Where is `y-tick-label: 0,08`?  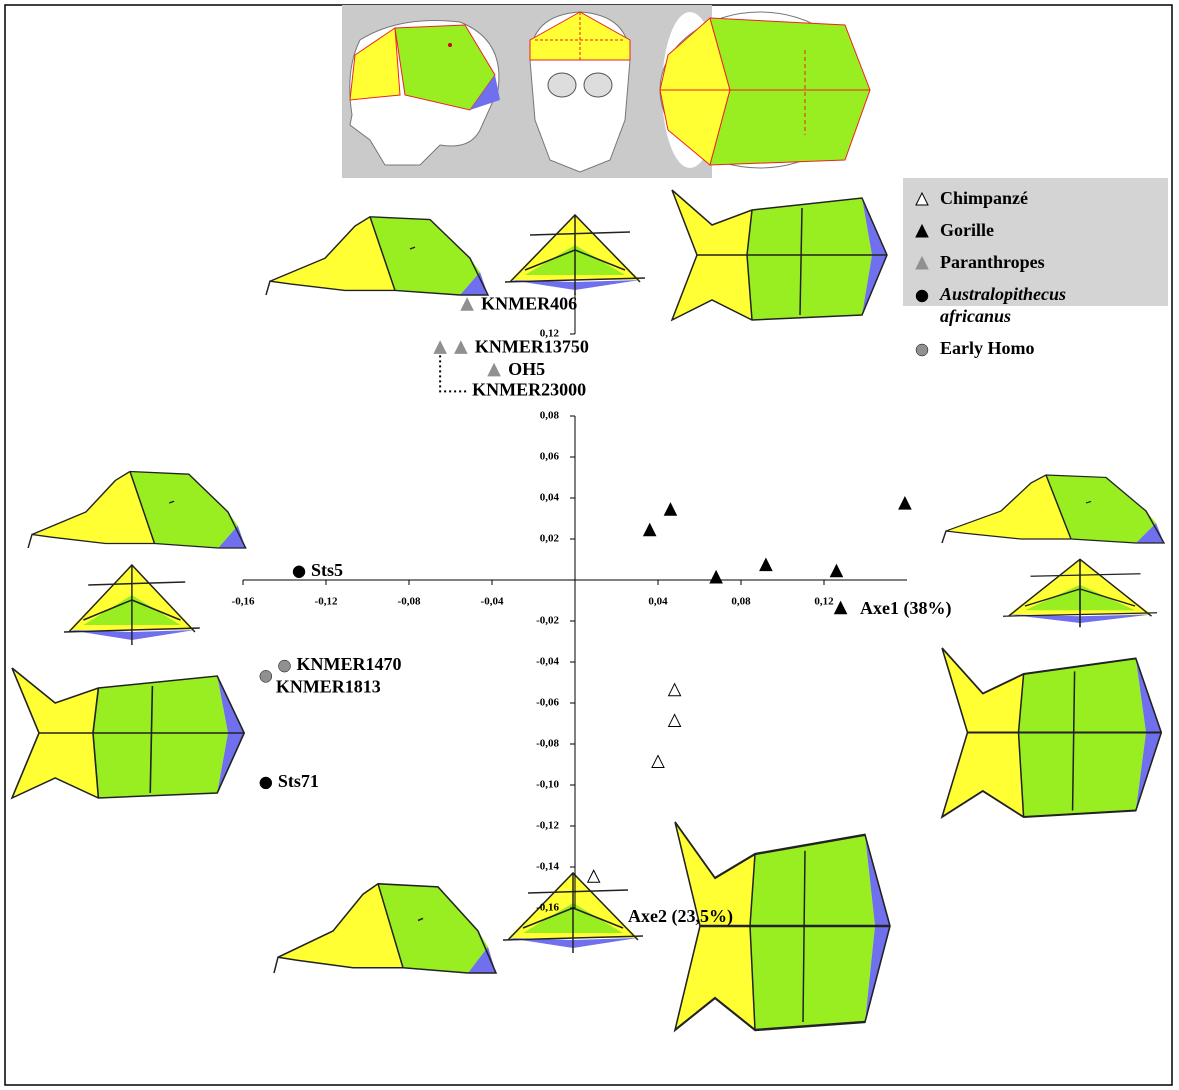 y-tick-label: 0,08 is located at coordinates (550, 416).